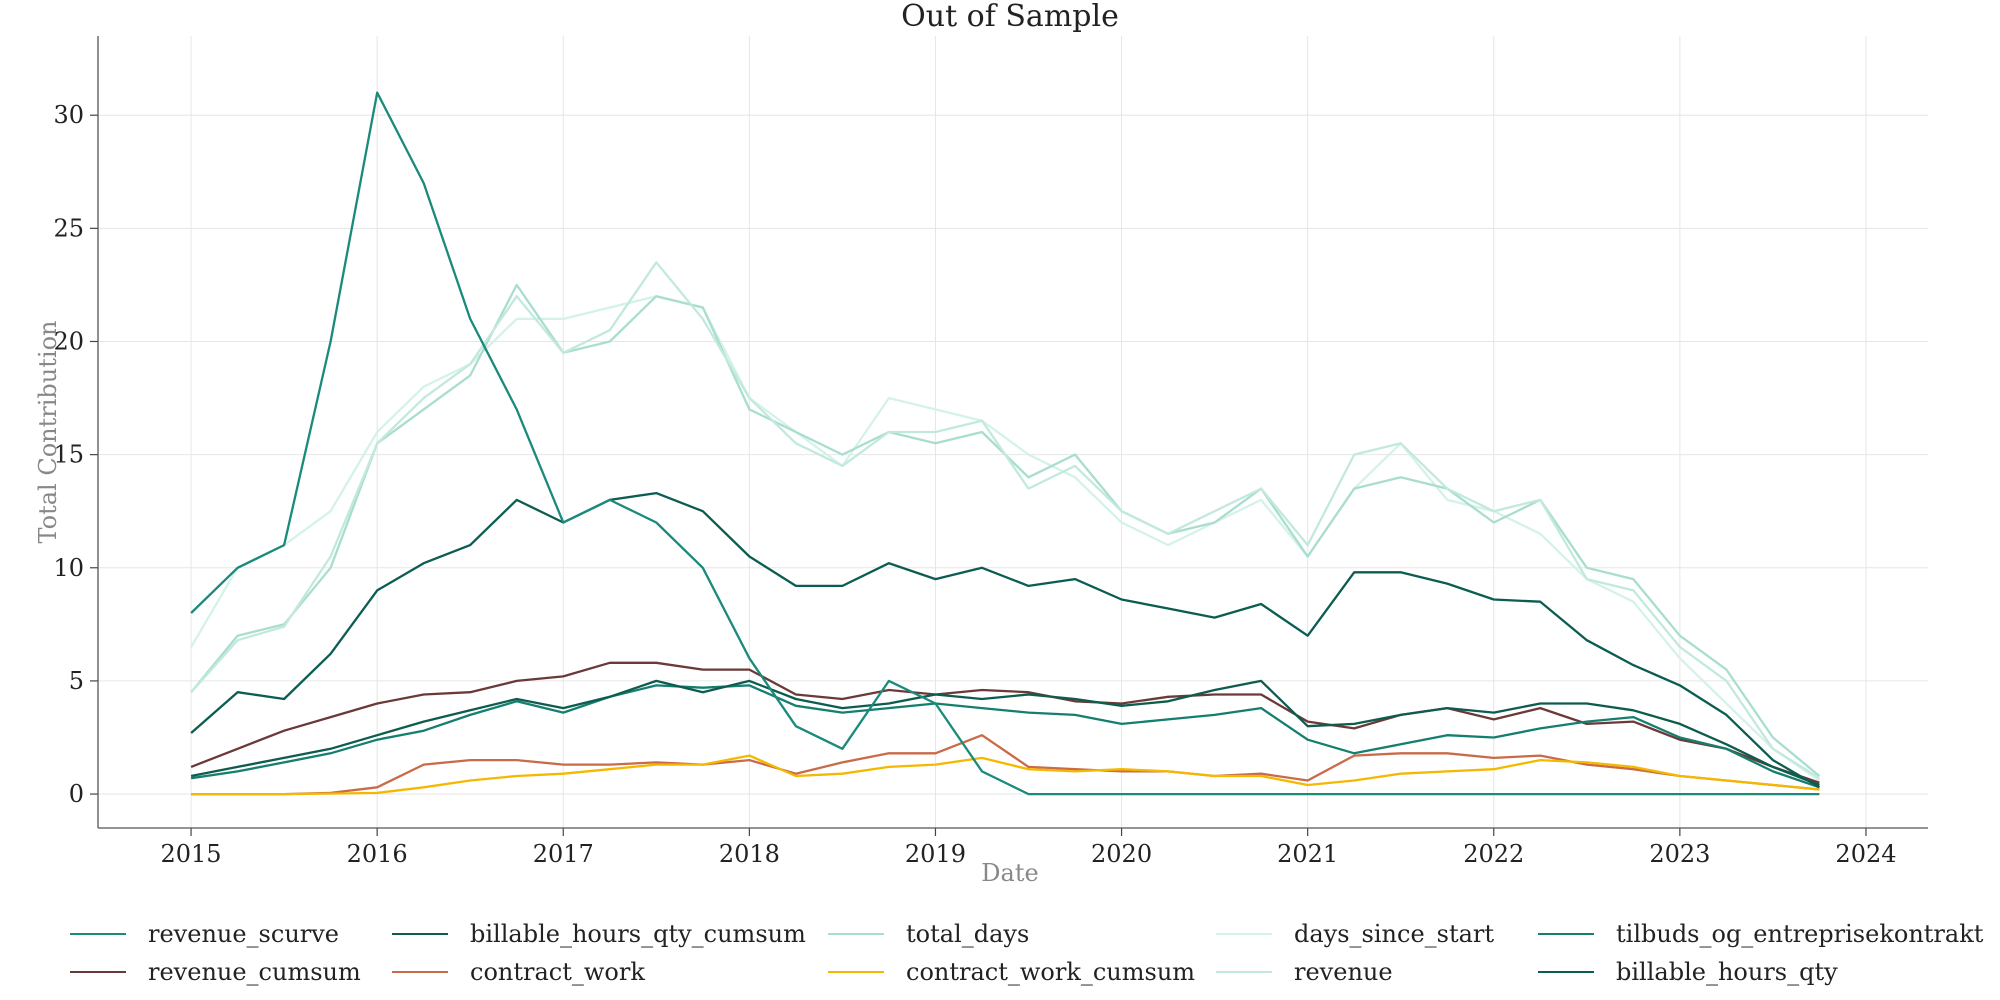  Describe the element at coordinates (935, 854) in the screenshot. I see `x-tick-label: 2019` at that location.